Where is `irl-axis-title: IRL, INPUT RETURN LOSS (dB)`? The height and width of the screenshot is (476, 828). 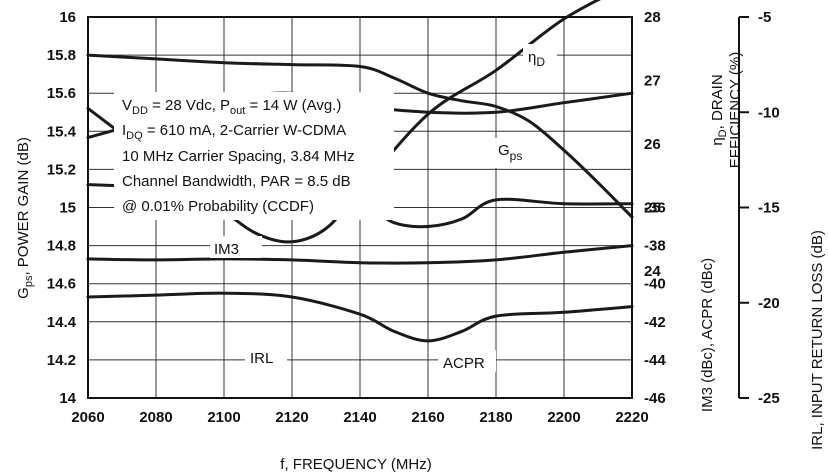 irl-axis-title: IRL, INPUT RETURN LOSS (dB) is located at coordinates (817, 340).